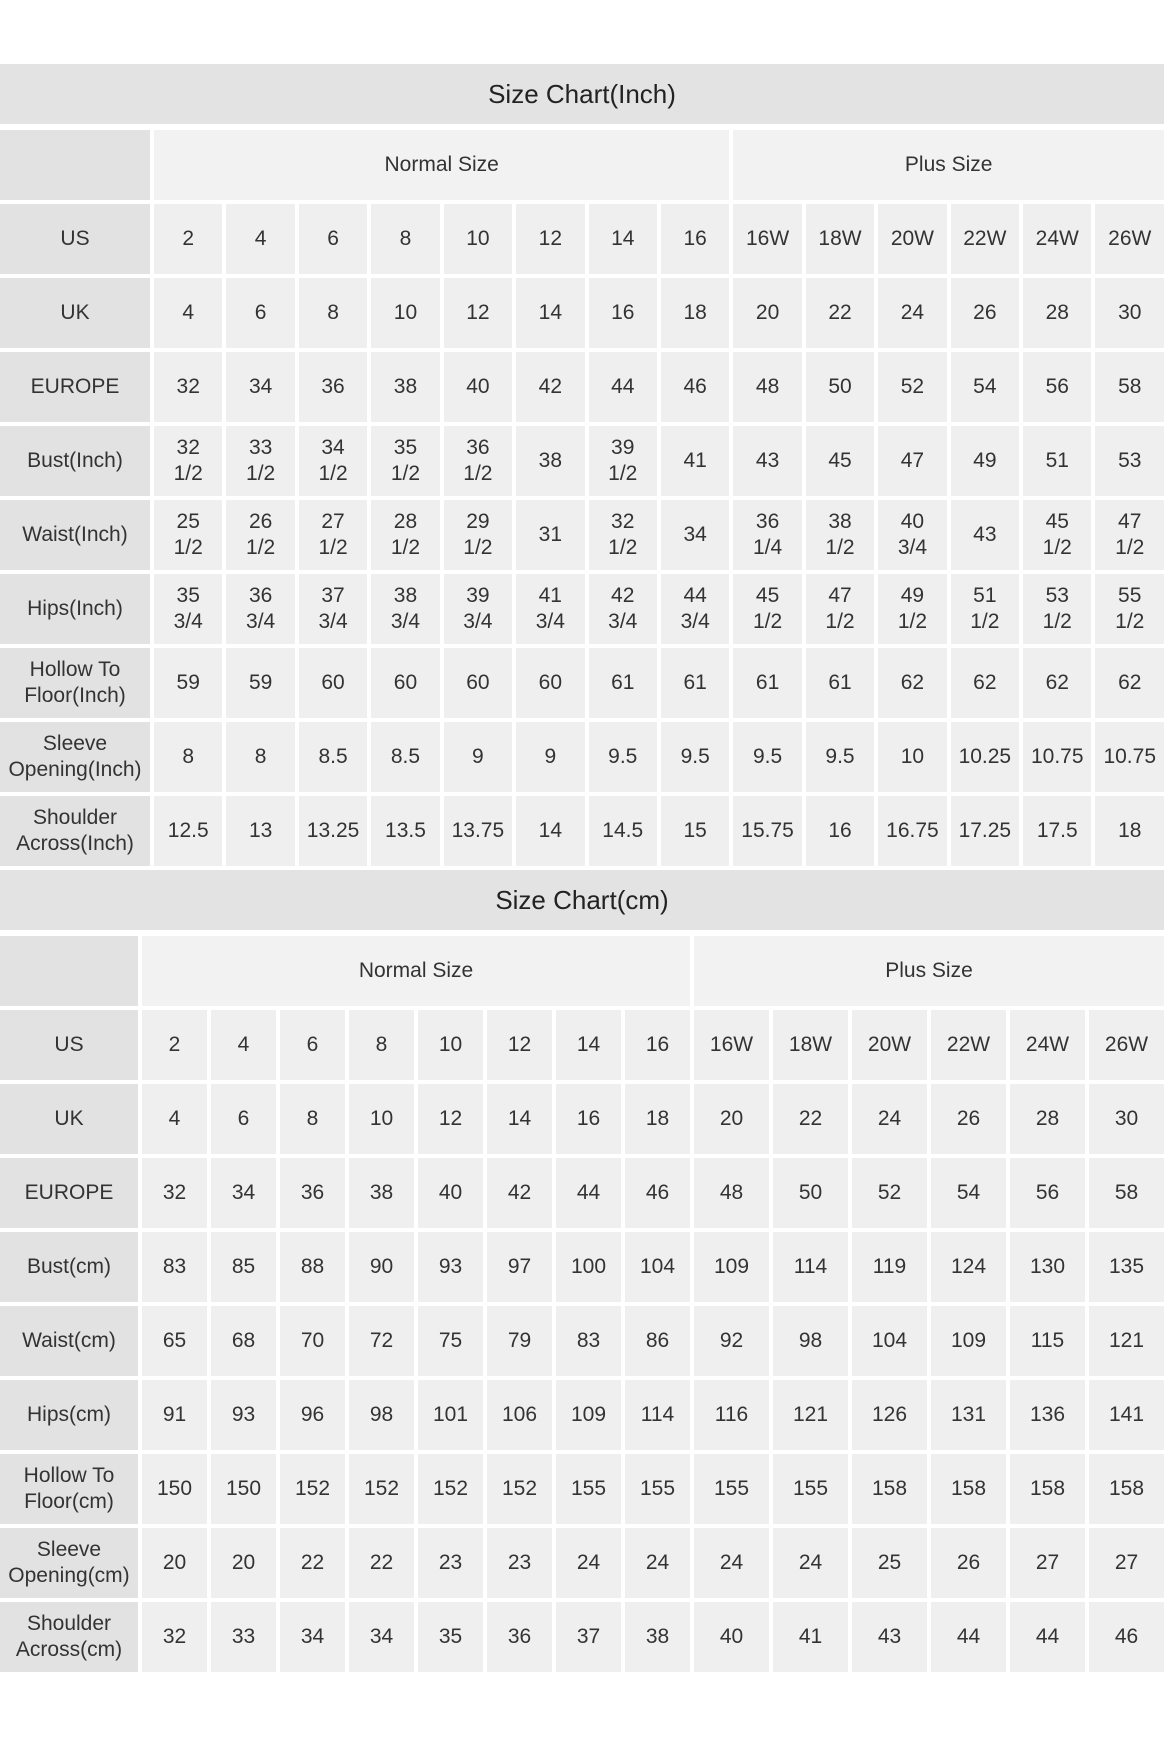 This screenshot has height=1752, width=1168. I want to click on value-text: 115, so click(1047, 1340).